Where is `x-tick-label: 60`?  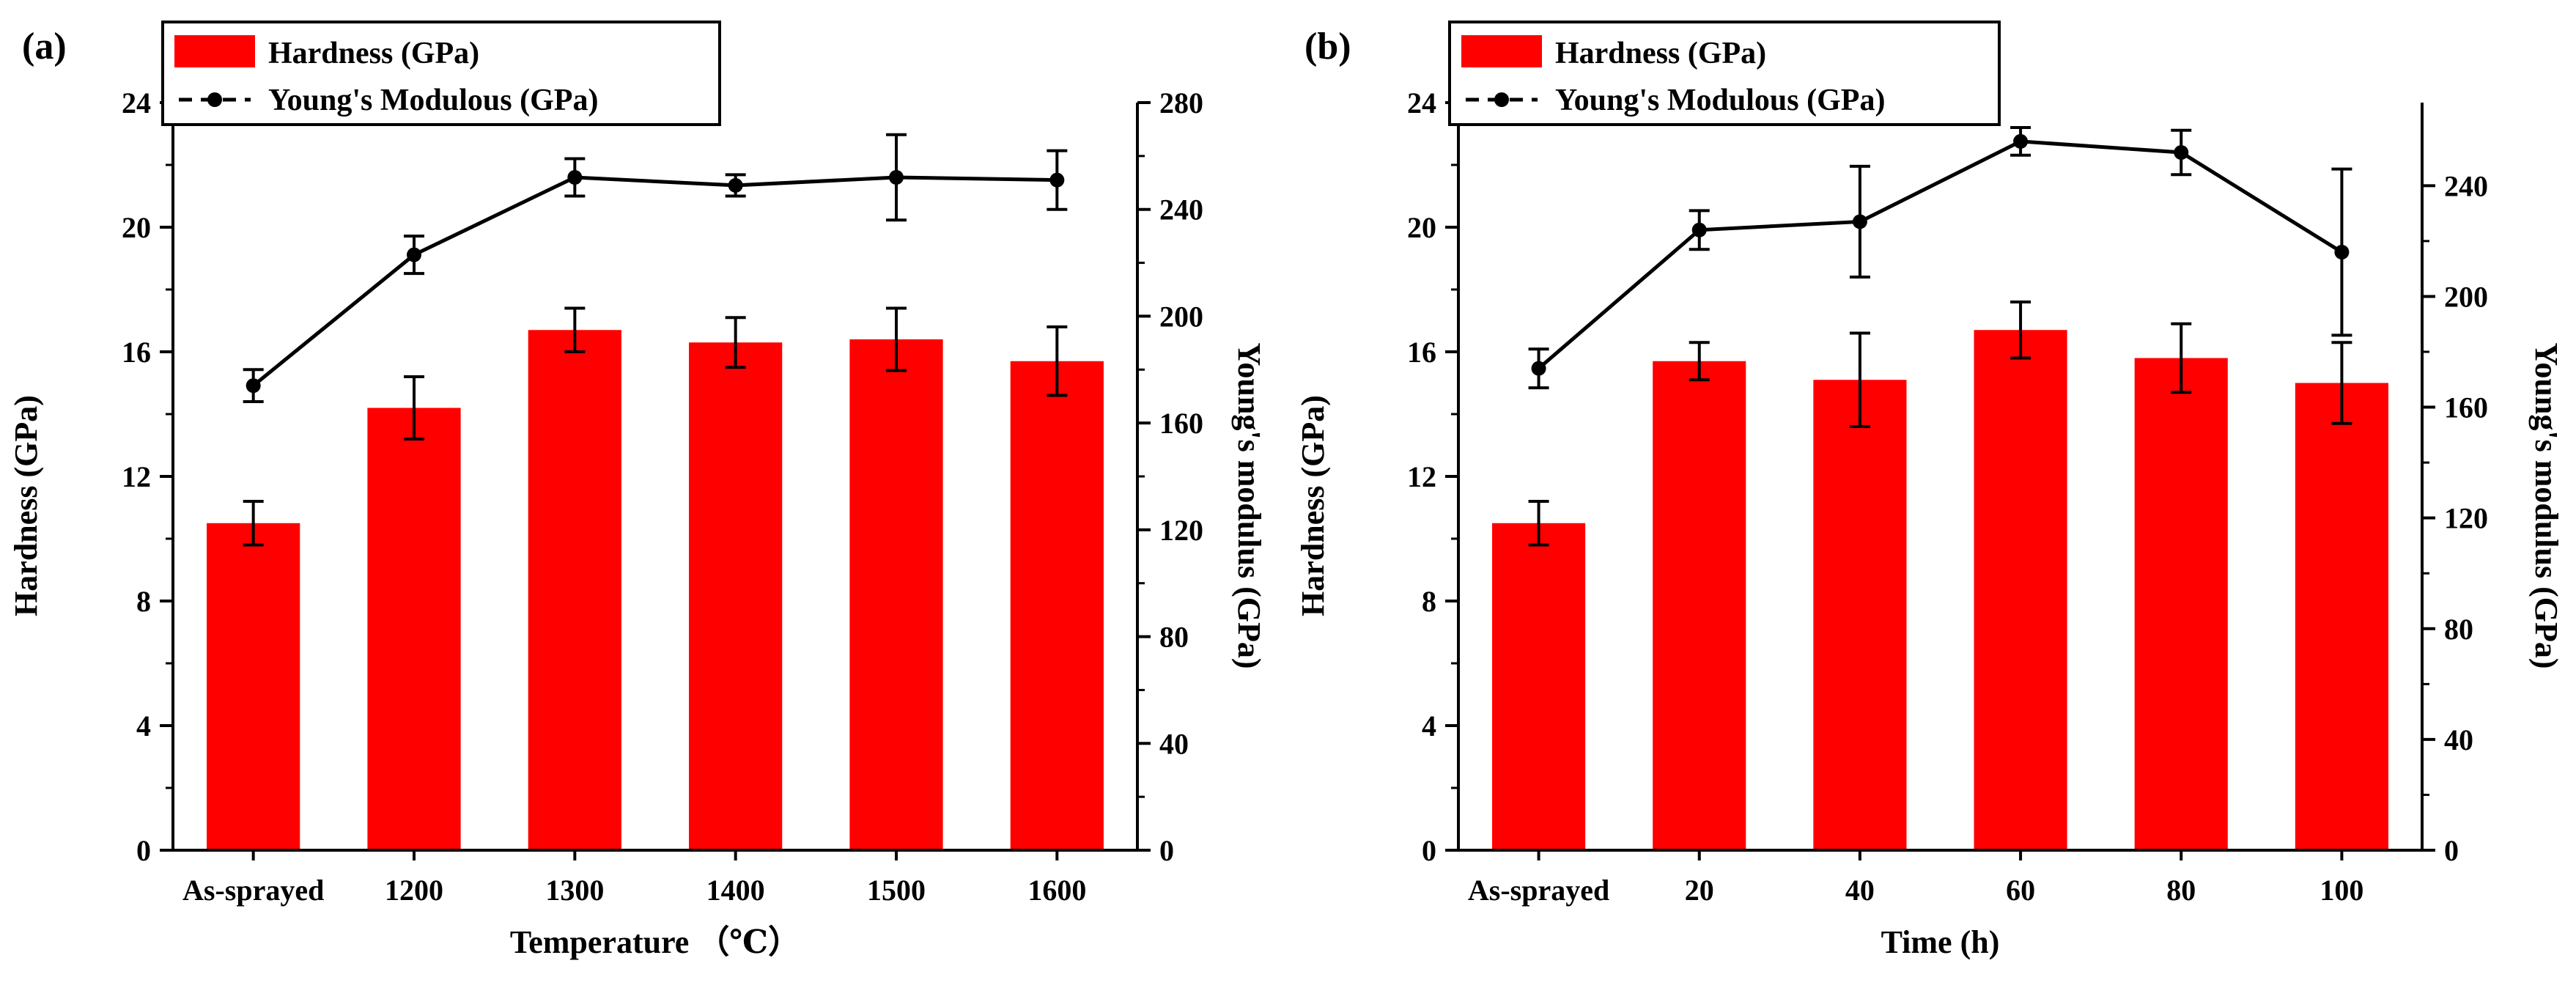
x-tick-label: 60 is located at coordinates (2020, 891).